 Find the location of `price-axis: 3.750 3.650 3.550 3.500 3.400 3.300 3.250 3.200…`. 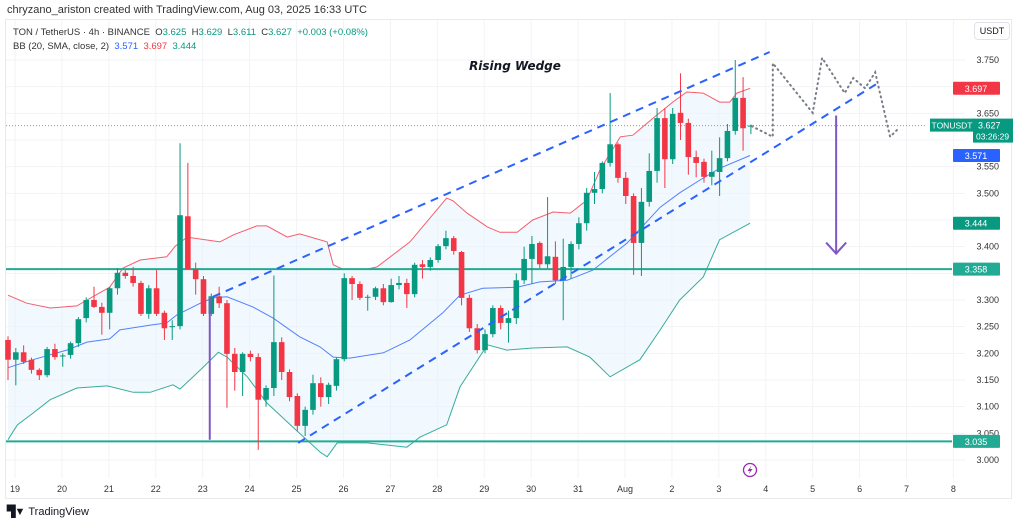

price-axis: 3.750 3.650 3.550 3.500 3.400 3.300 3.250 3.200… is located at coordinates (987, 260).